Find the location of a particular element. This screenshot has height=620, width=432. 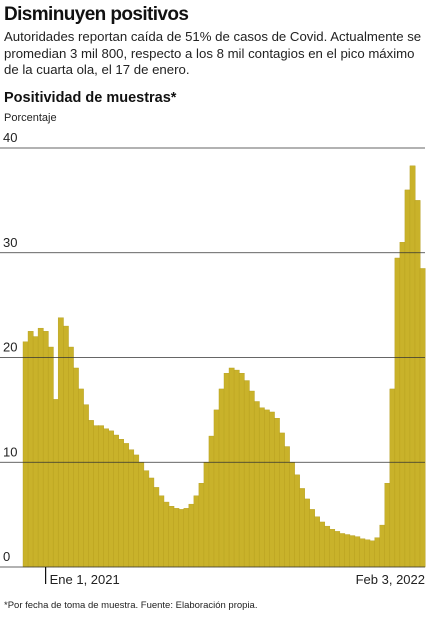

y-tick-label: 0 is located at coordinates (6, 556).